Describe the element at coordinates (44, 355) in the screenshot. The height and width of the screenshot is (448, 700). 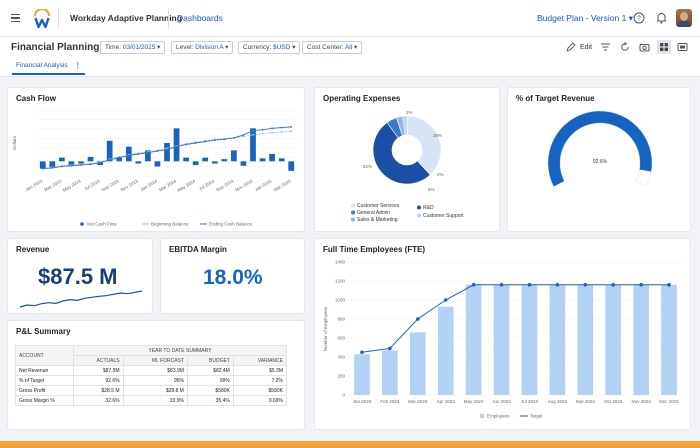
I see `pl-account-header: ACCOUNT` at that location.